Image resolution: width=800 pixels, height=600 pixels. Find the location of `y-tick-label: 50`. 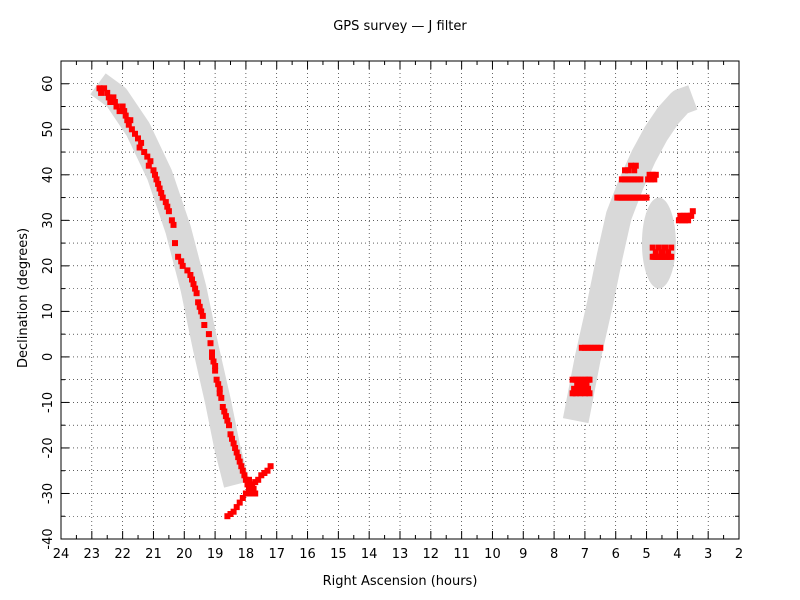

y-tick-label: 50 is located at coordinates (48, 129).